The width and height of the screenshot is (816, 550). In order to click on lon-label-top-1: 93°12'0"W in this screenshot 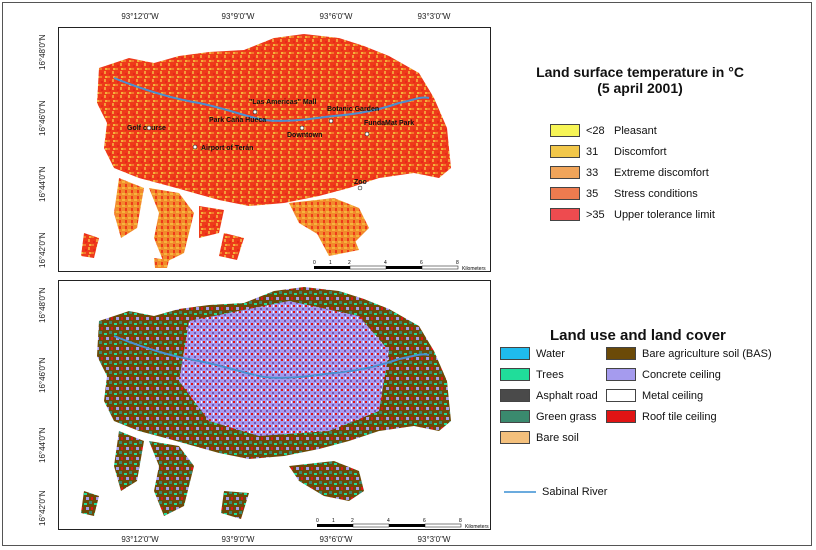, I will do `click(140, 16)`.